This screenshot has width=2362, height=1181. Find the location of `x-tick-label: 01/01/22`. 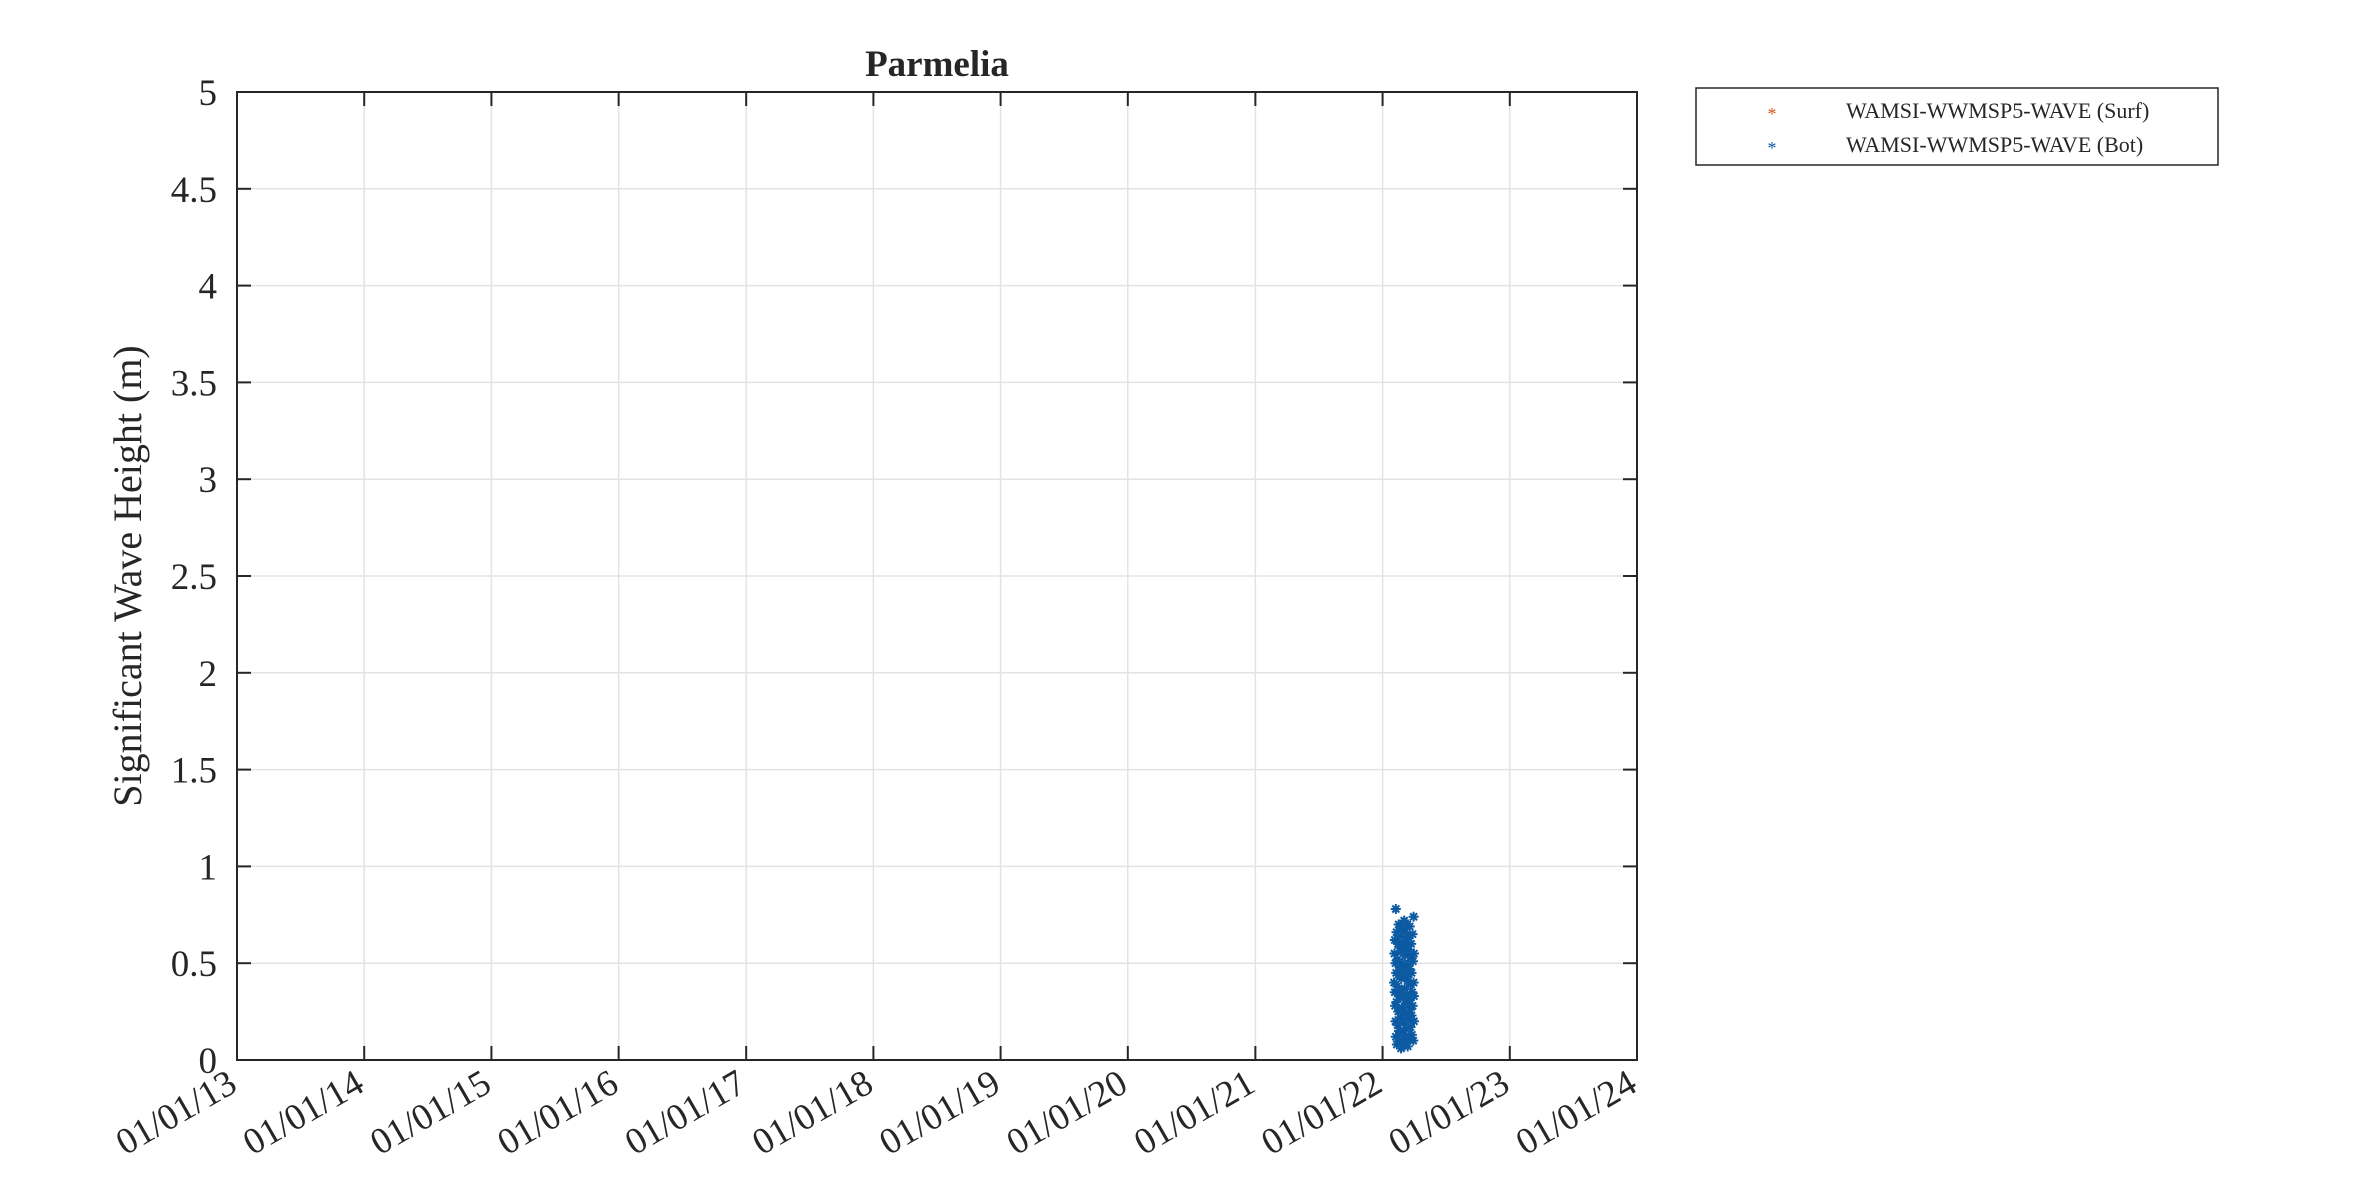

x-tick-label: 01/01/22 is located at coordinates (1322, 1112).